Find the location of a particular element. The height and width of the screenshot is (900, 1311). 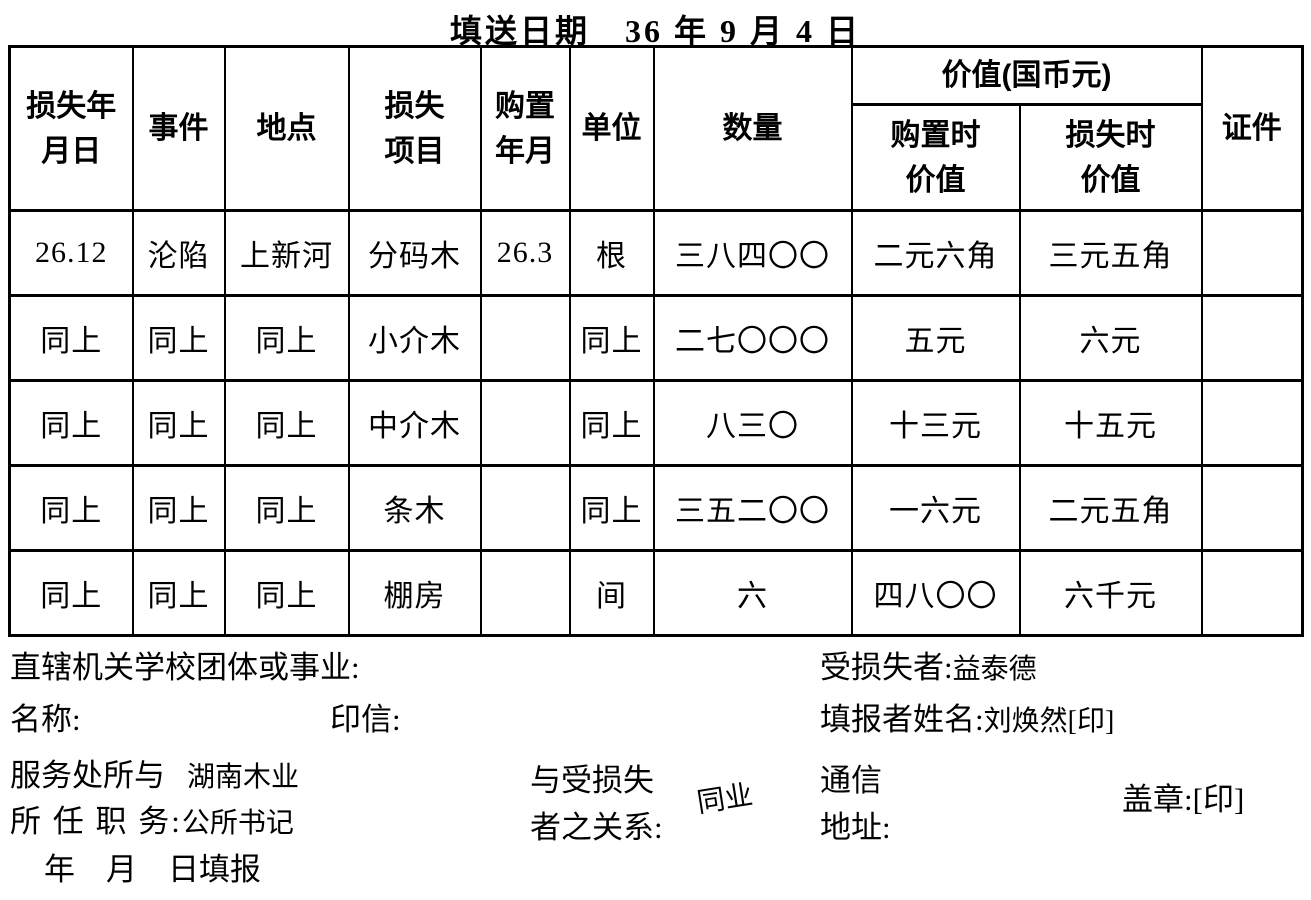

col-header-unit: 单位 is located at coordinates (611, 128).